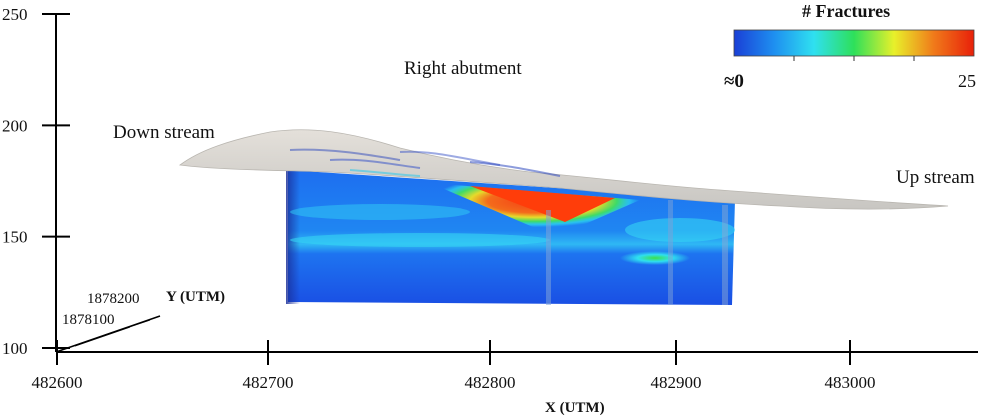  What do you see at coordinates (293, 237) in the screenshot?
I see `section-left-edge-shade` at bounding box center [293, 237].